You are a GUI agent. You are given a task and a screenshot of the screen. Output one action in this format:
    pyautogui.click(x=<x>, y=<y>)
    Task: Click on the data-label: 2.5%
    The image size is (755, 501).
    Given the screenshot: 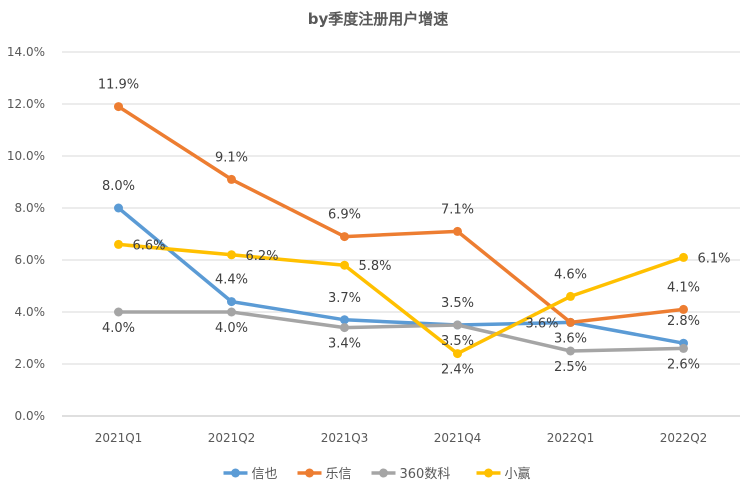 What is the action you would take?
    pyautogui.click(x=570, y=367)
    